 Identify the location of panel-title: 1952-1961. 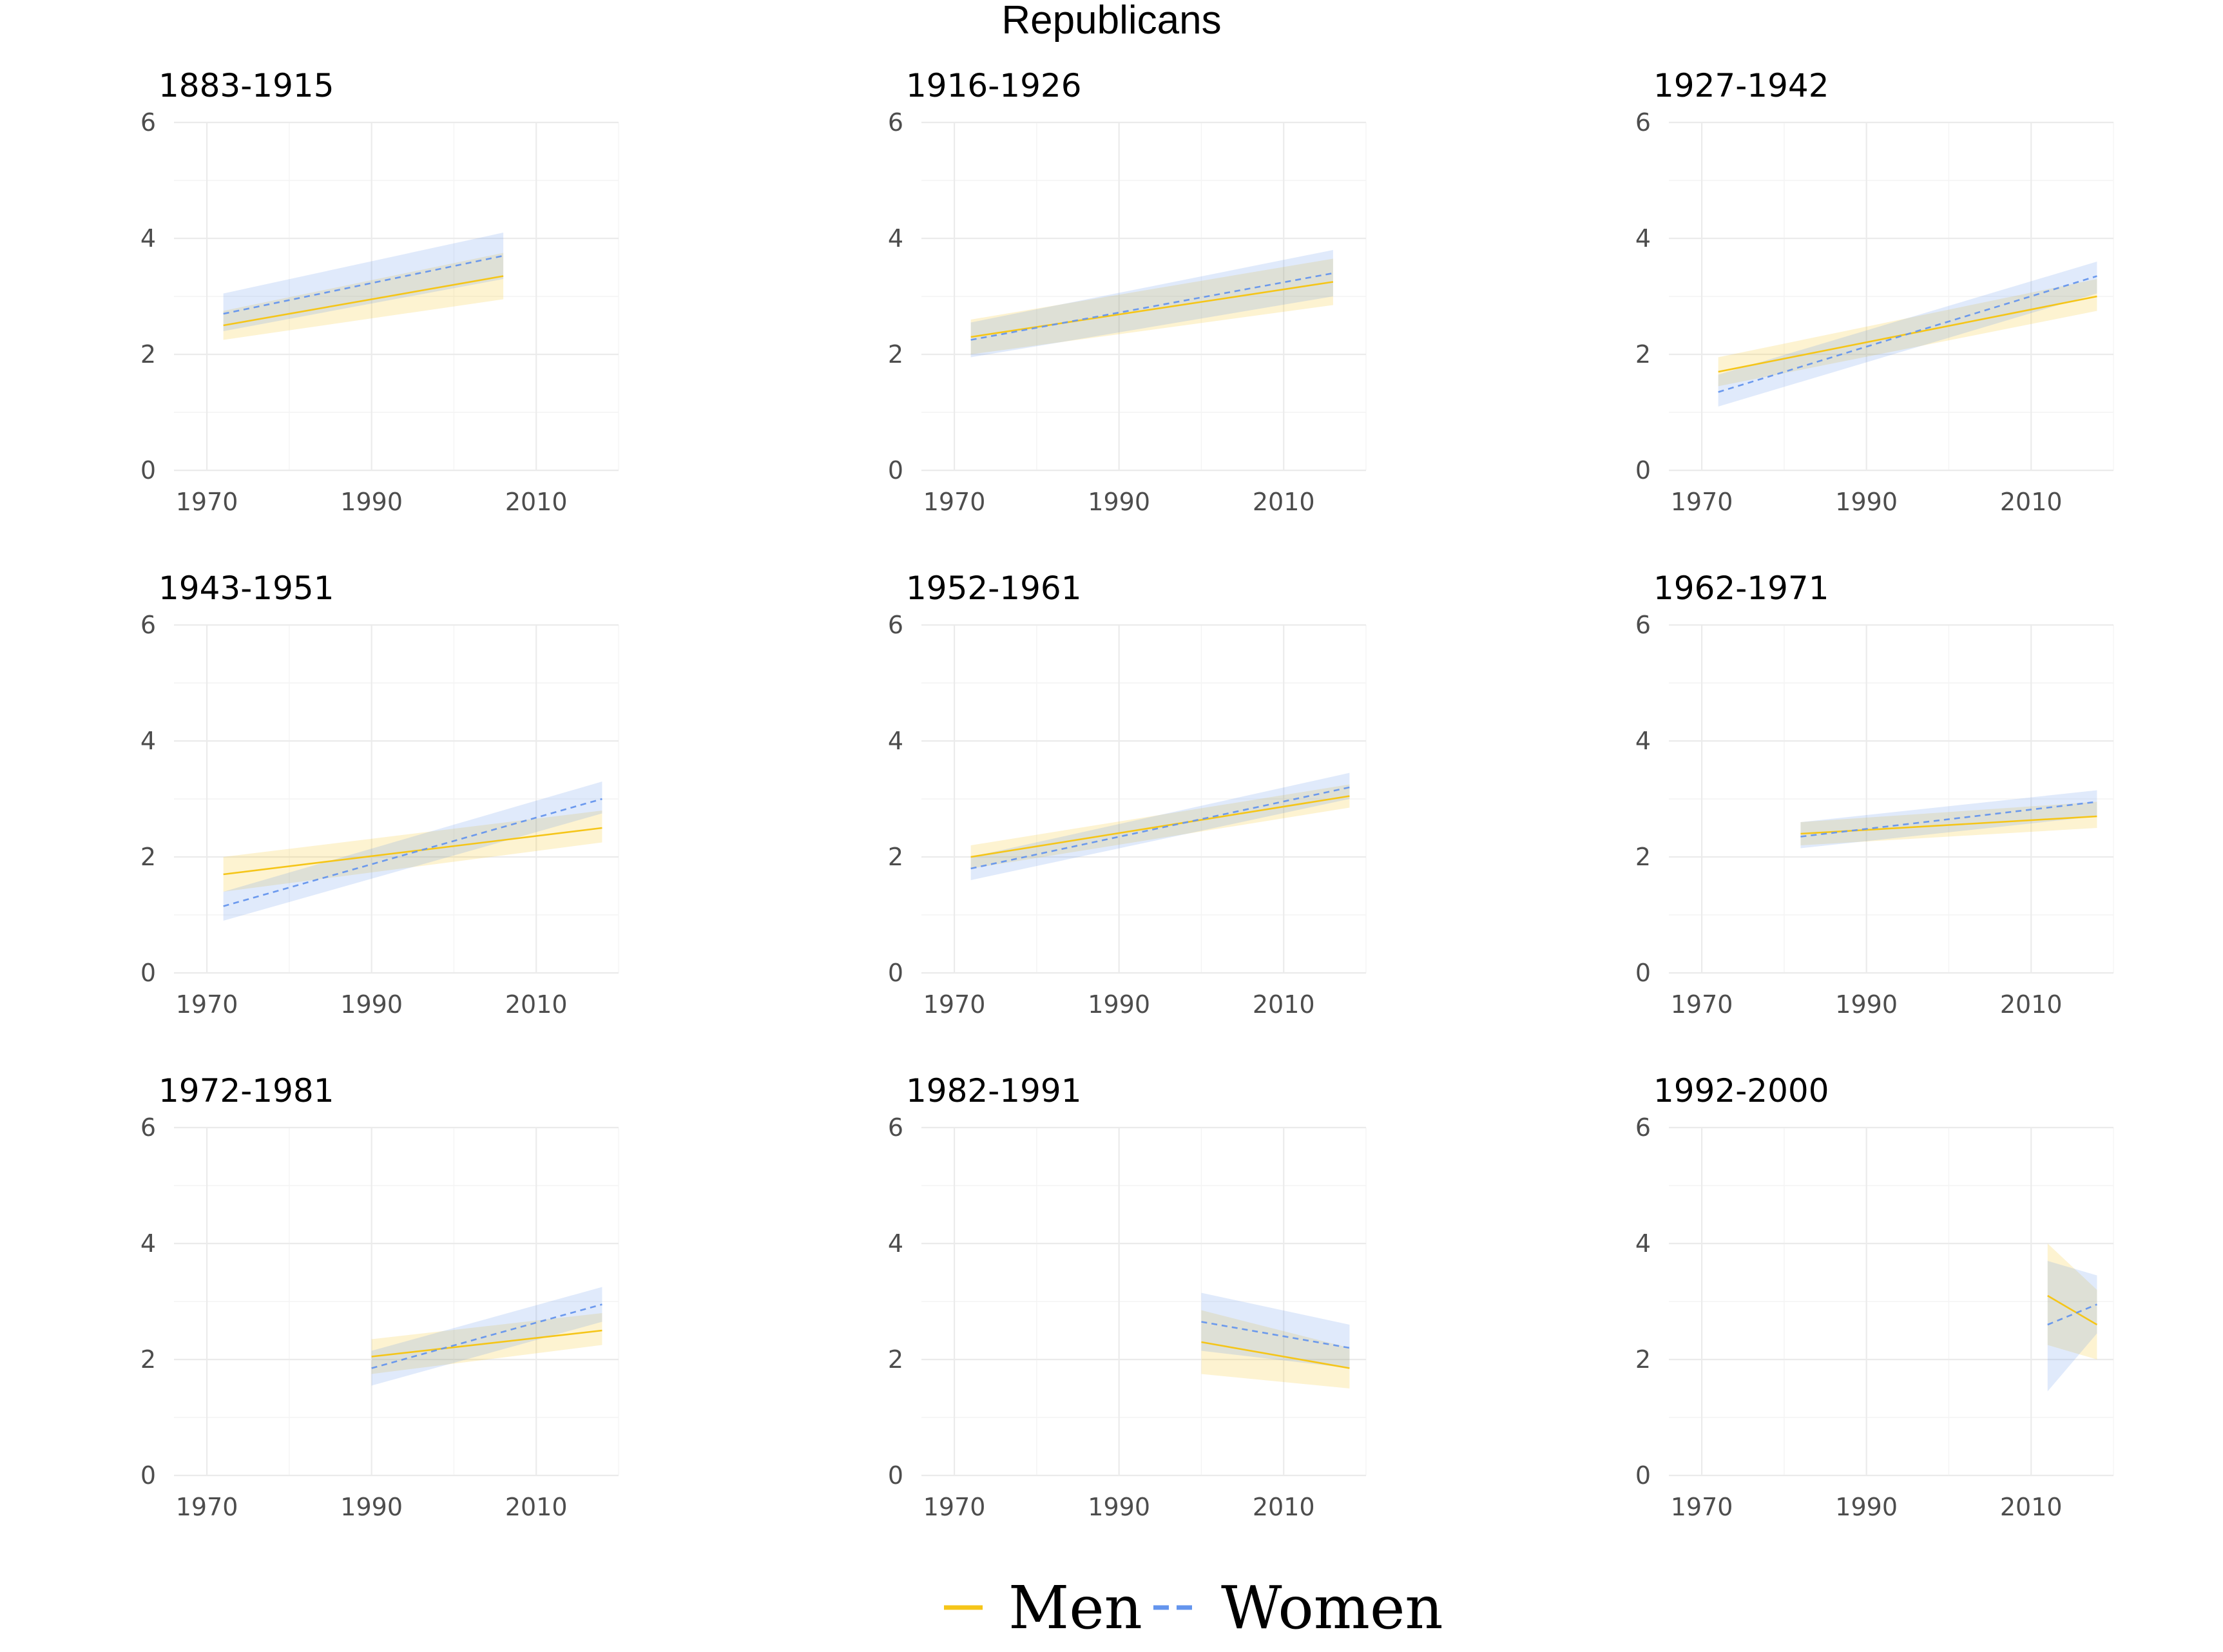
(994, 588).